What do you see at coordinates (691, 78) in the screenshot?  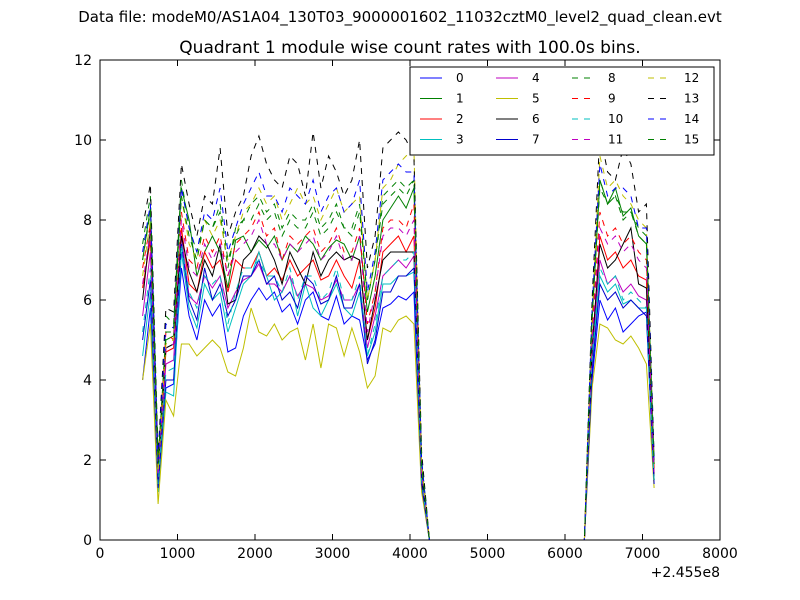 I see `legend-label-12: 12` at bounding box center [691, 78].